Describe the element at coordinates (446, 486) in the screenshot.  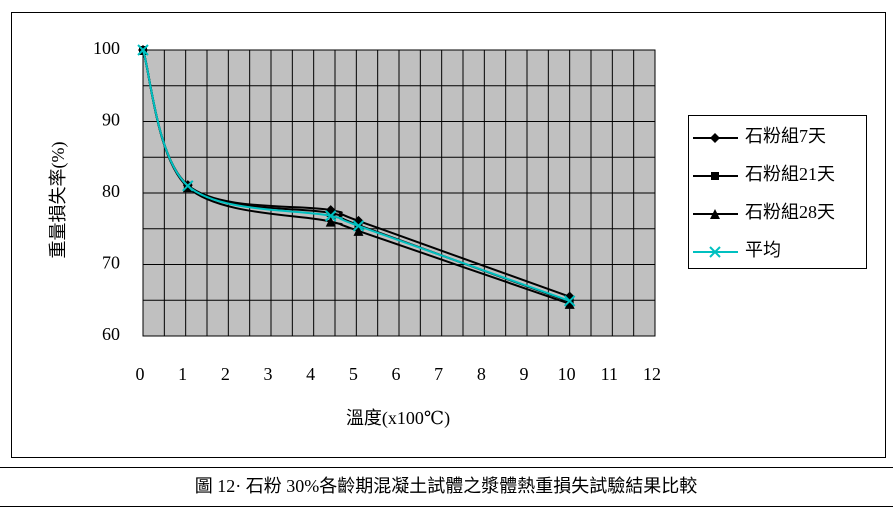
I see `caption: 圖 12· 石粉 30%各齡期混凝土試體之漿體熱重損失試驗結果比較` at that location.